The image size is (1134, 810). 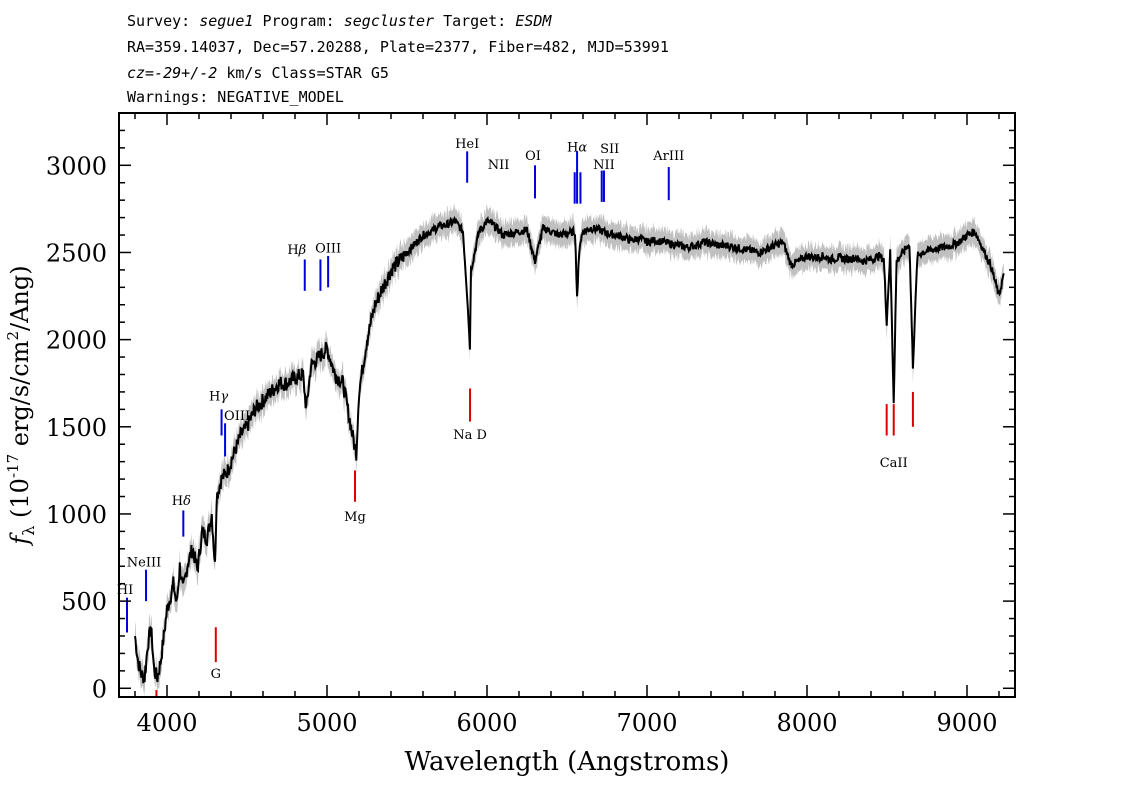 What do you see at coordinates (99, 689) in the screenshot?
I see `y-tick-label: 0` at bounding box center [99, 689].